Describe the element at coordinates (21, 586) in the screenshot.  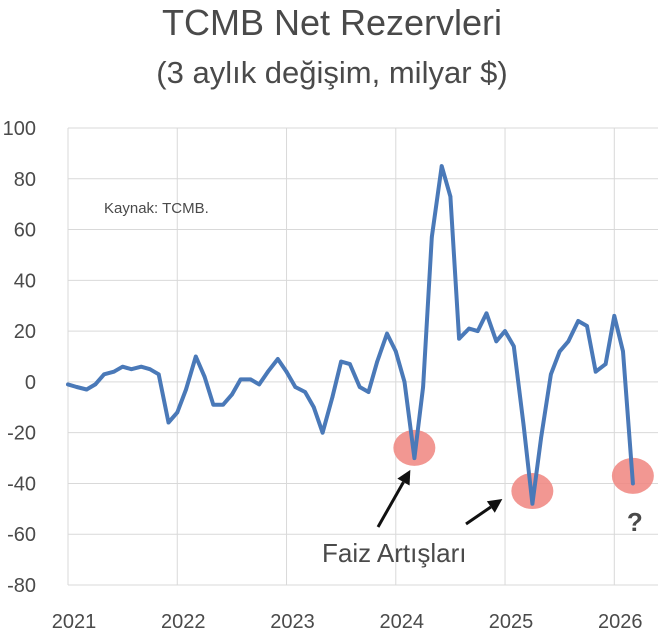
I see `y-tick-label: -80` at that location.